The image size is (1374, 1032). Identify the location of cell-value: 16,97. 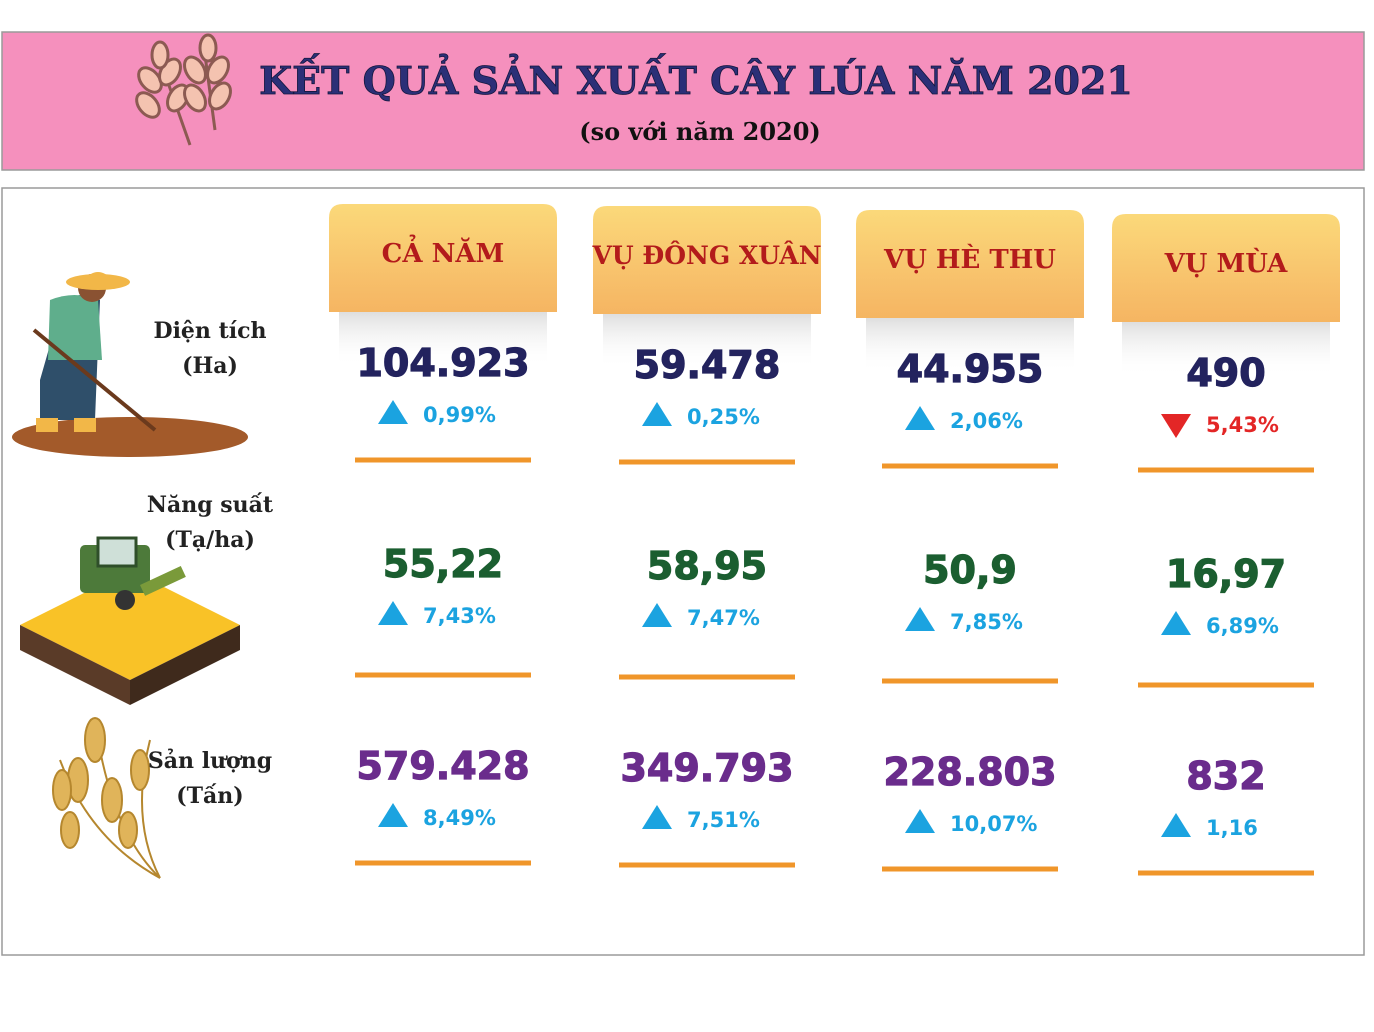
(1226, 574).